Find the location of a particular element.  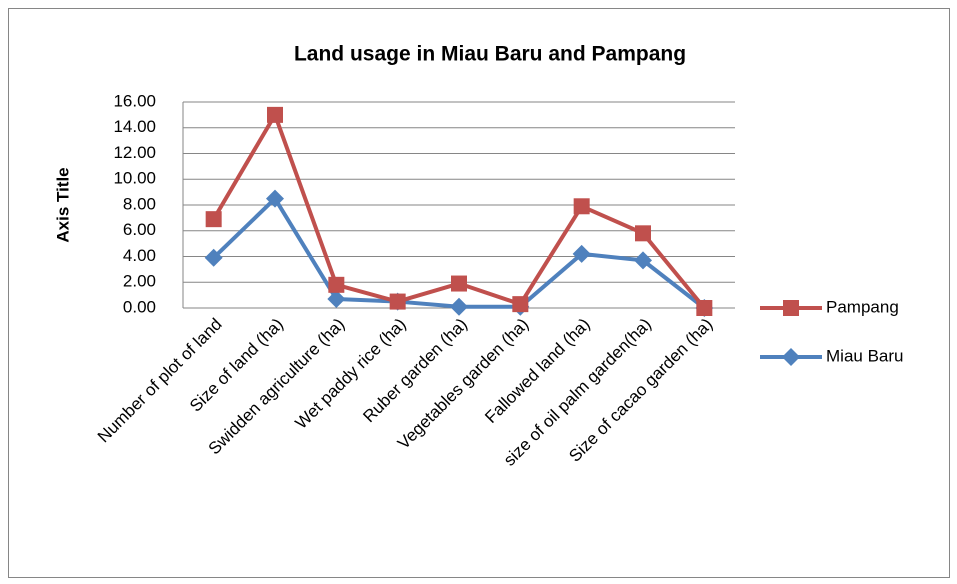

y-tick-label: 12.00 is located at coordinates (134, 152).